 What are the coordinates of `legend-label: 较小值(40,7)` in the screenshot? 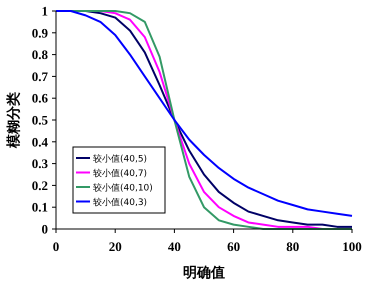 It's located at (120, 173).